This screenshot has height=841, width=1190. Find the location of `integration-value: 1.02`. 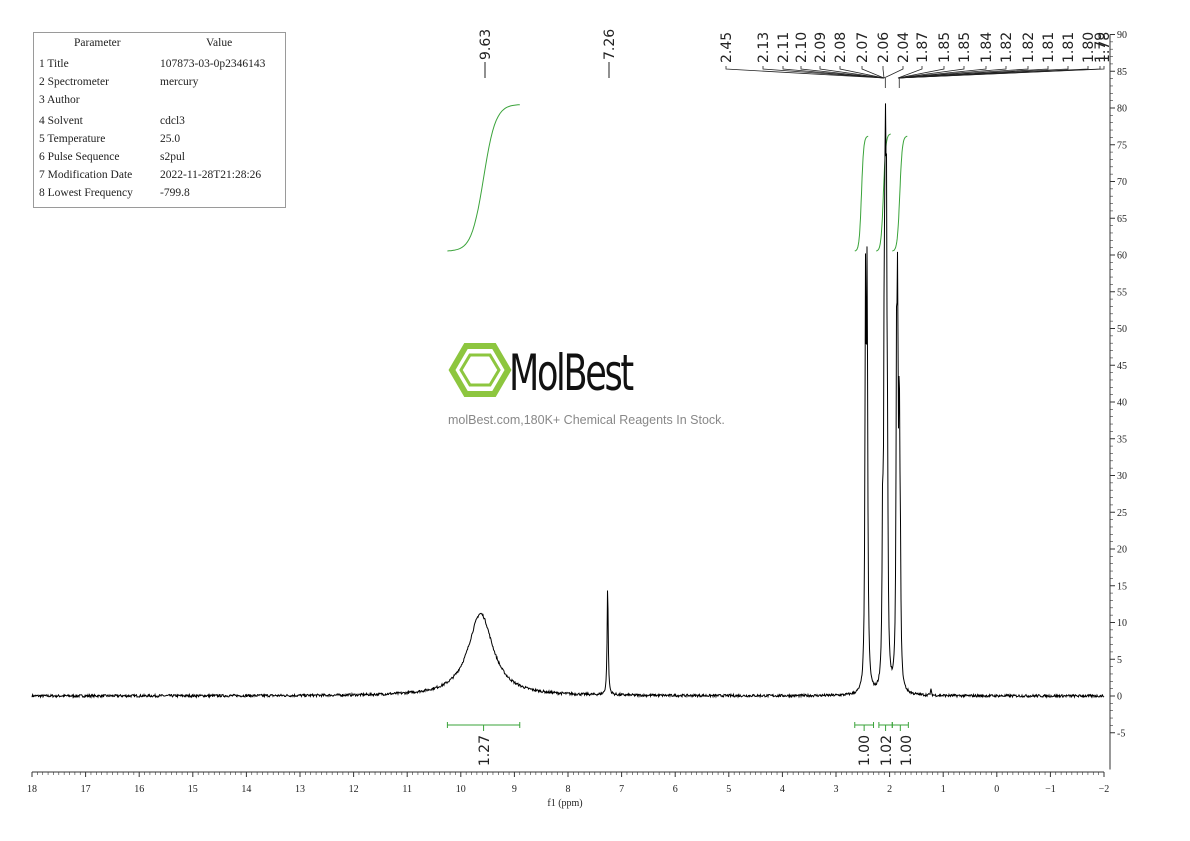

integration-value: 1.02 is located at coordinates (887, 750).